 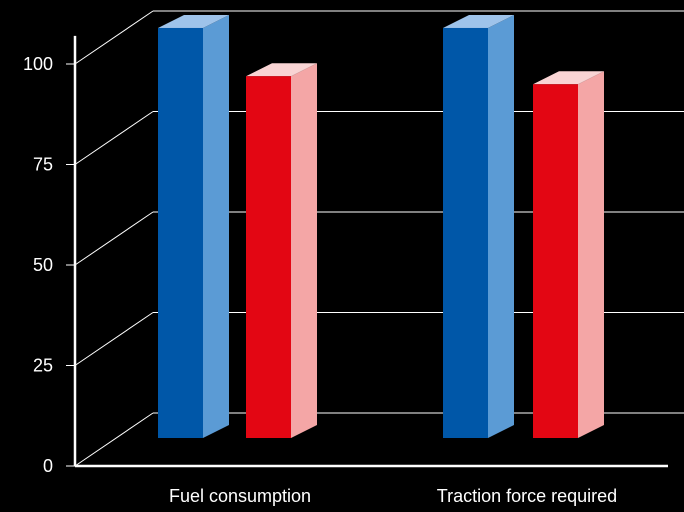 What do you see at coordinates (43, 366) in the screenshot?
I see `y-tick-label: 25` at bounding box center [43, 366].